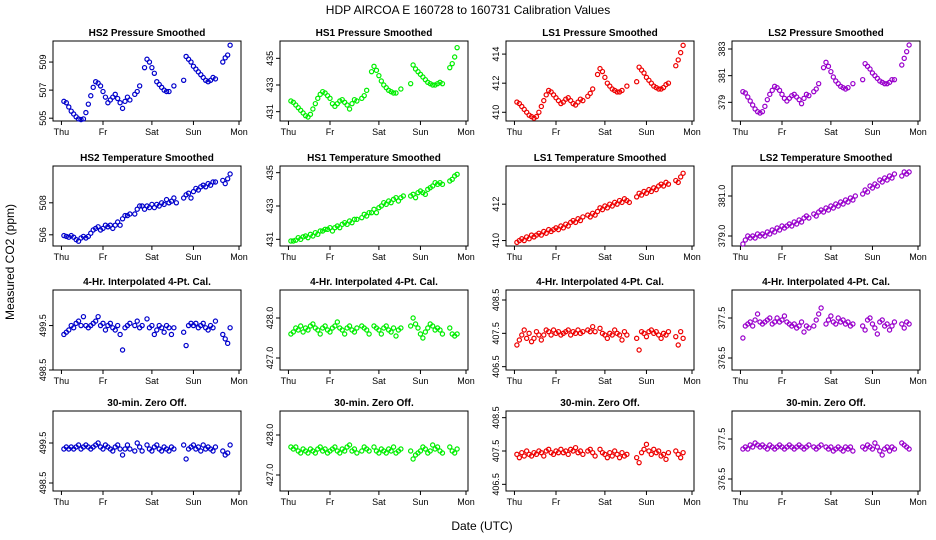 The height and width of the screenshot is (540, 936). What do you see at coordinates (43, 234) in the screenshot?
I see `y-tick-label: 506` at bounding box center [43, 234].